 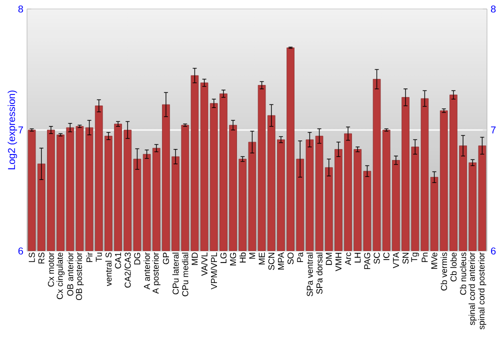 What do you see at coordinates (493, 9) in the screenshot?
I see `y2-tick-label: 8` at bounding box center [493, 9].